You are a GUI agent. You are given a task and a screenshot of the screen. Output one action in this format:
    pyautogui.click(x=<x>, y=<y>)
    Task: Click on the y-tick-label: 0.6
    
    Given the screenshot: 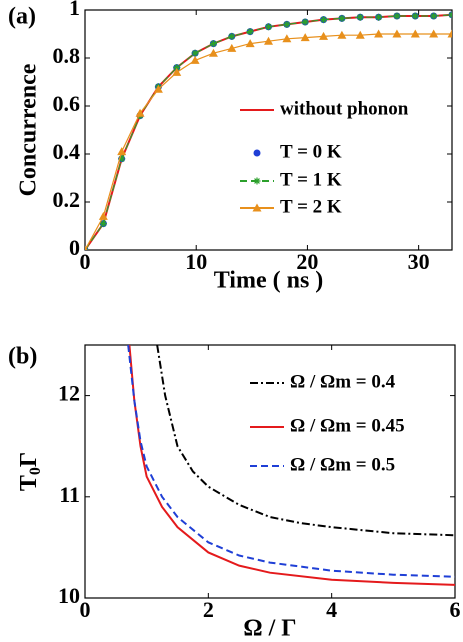 What is the action you would take?
    pyautogui.click(x=67, y=103)
    